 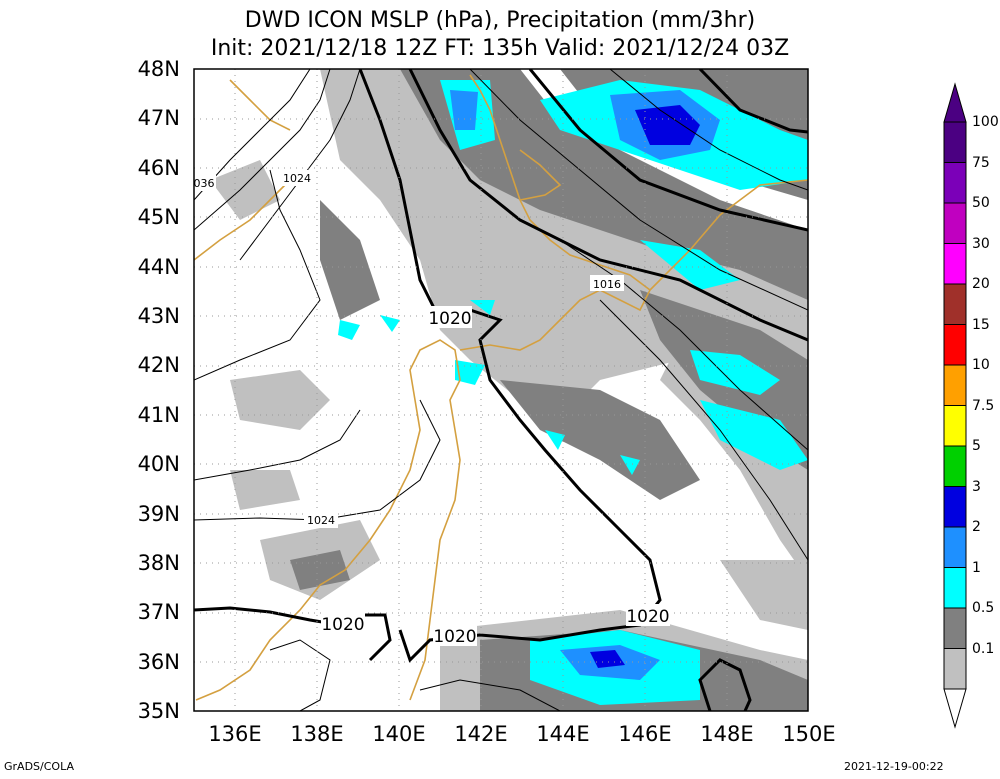 What do you see at coordinates (607, 284) in the screenshot?
I see `contour-label: 1016` at bounding box center [607, 284].